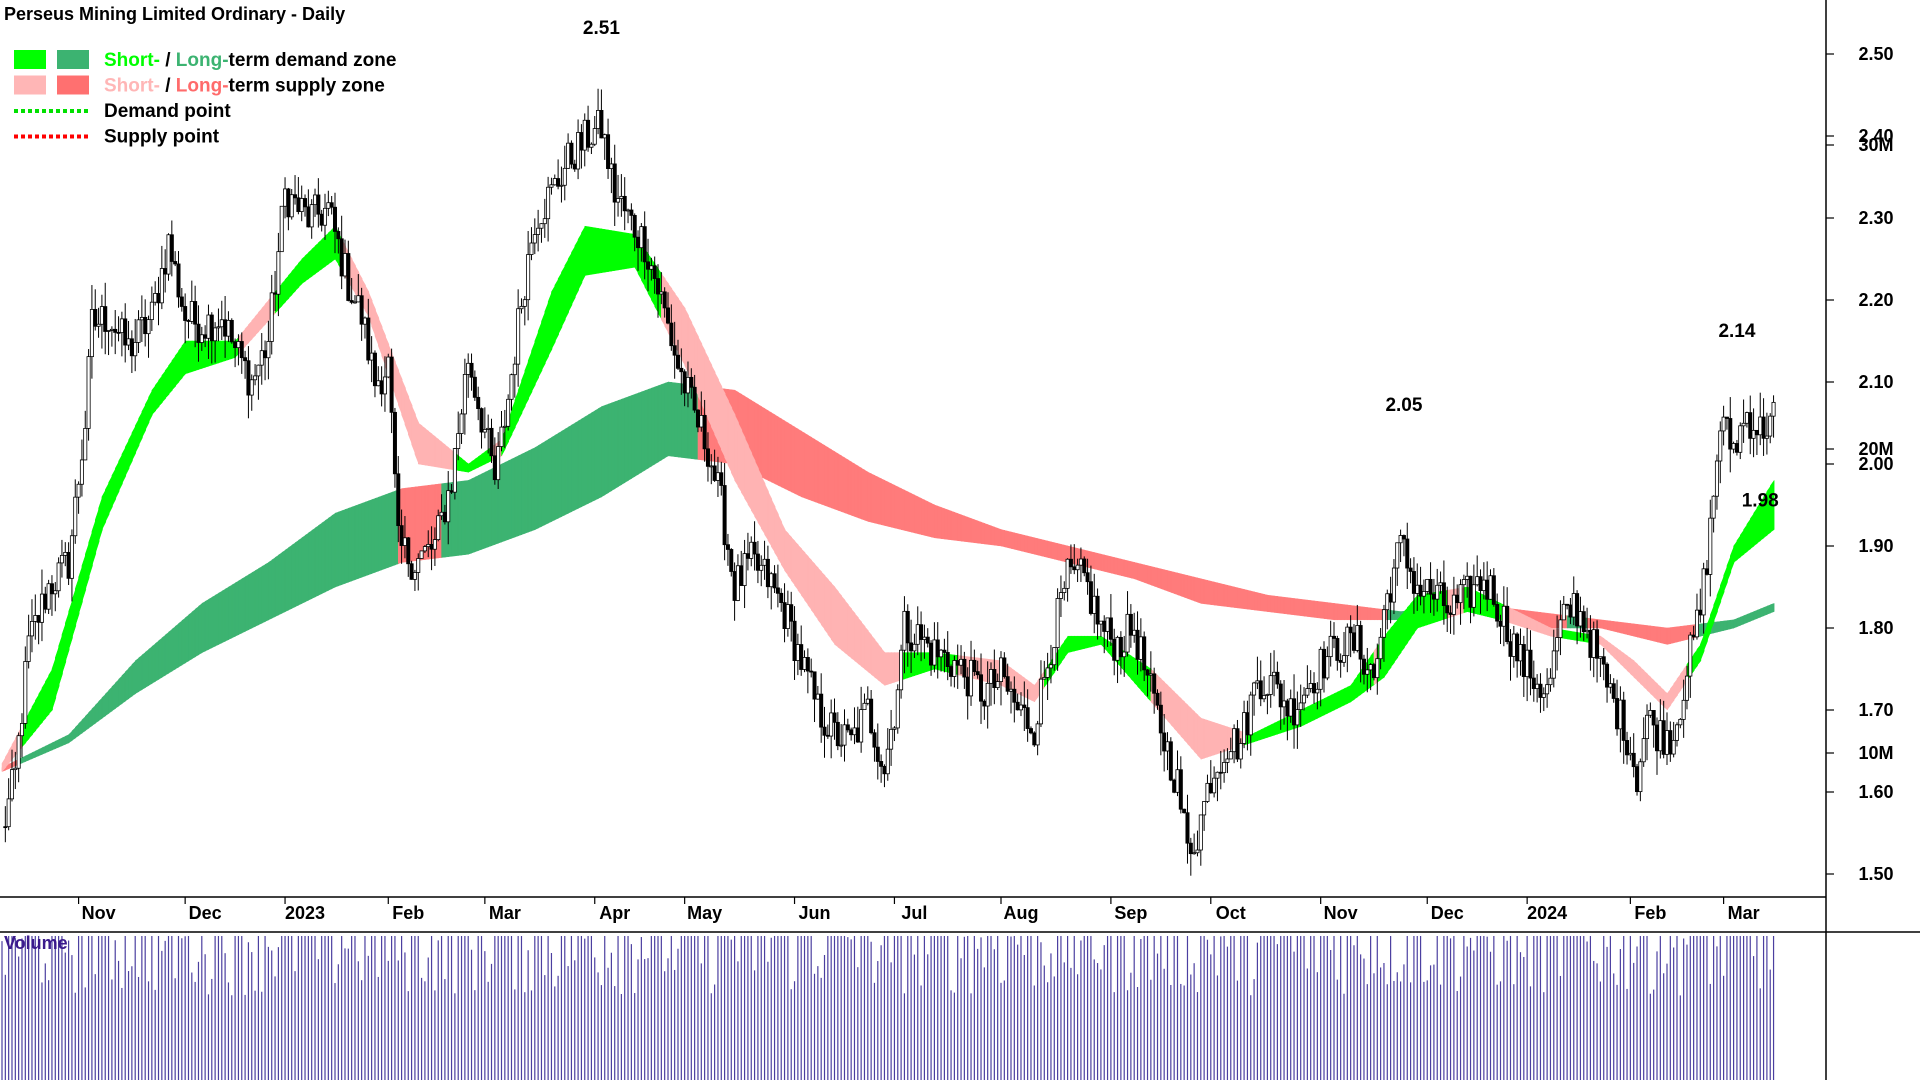 This screenshot has width=1920, height=1080. What do you see at coordinates (1447, 913) in the screenshot?
I see `x-tick-label: Dec` at bounding box center [1447, 913].